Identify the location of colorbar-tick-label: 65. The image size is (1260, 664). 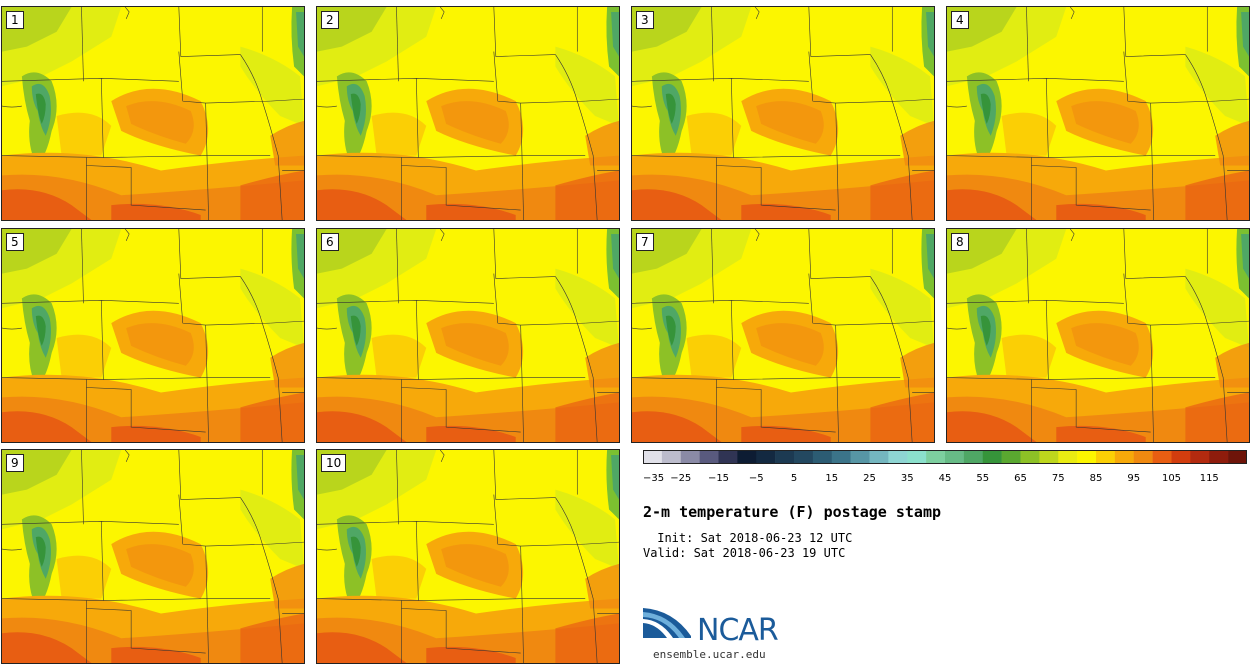
(1020, 478).